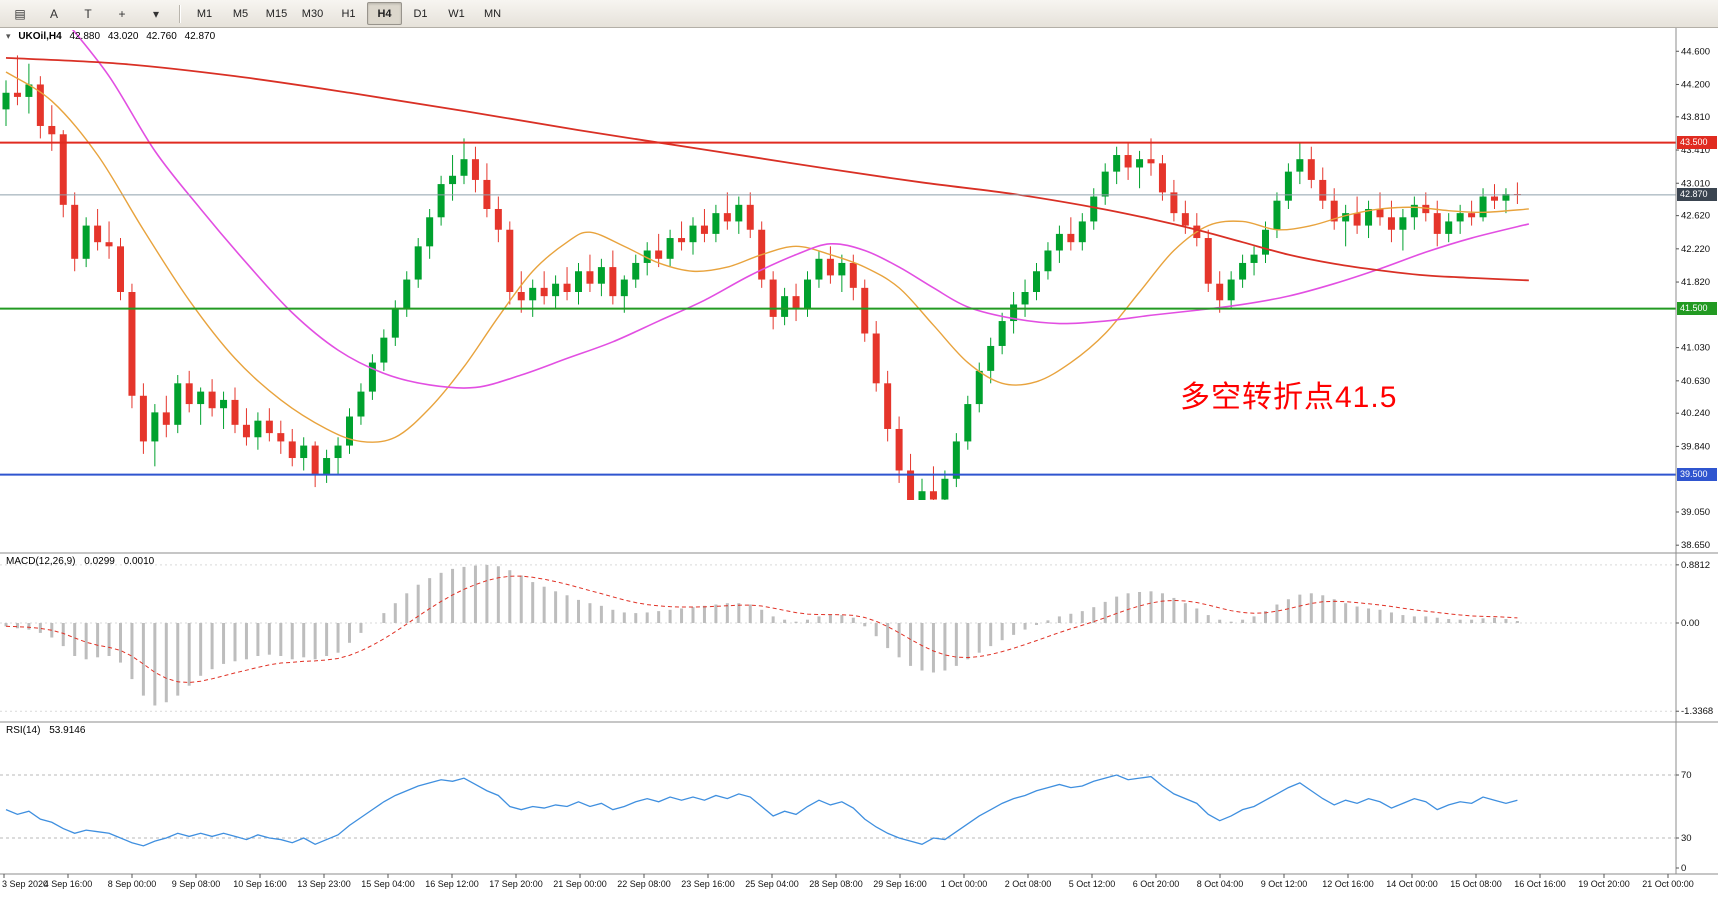 This screenshot has width=1718, height=897. What do you see at coordinates (1695, 183) in the screenshot?
I see `svg-text: 43.010` at bounding box center [1695, 183].